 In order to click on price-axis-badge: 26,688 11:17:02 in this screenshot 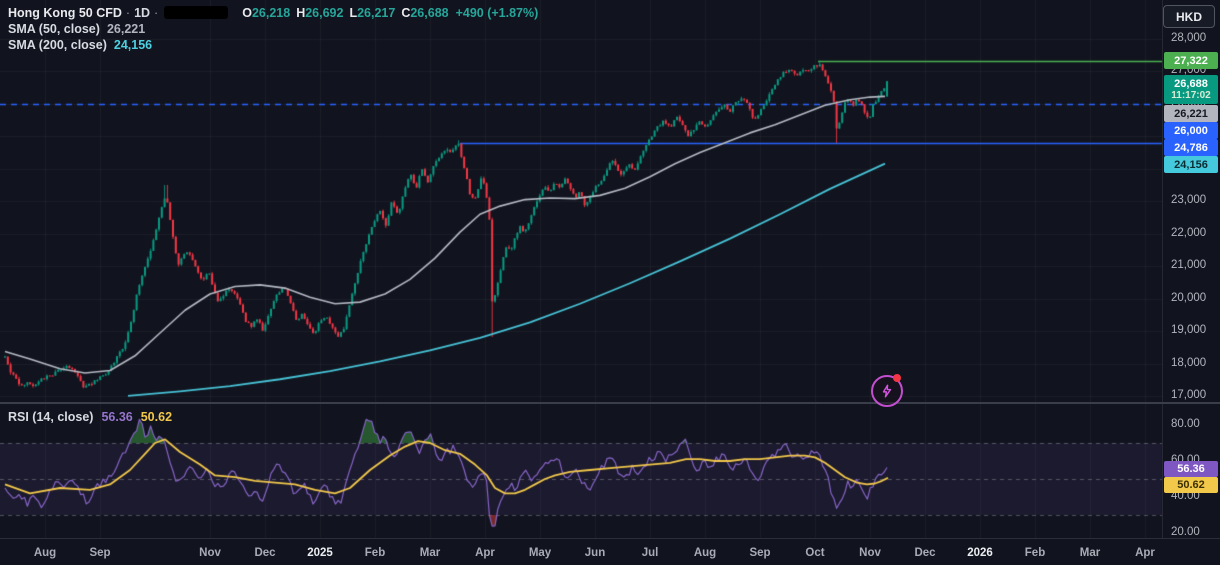, I will do `click(1191, 89)`.